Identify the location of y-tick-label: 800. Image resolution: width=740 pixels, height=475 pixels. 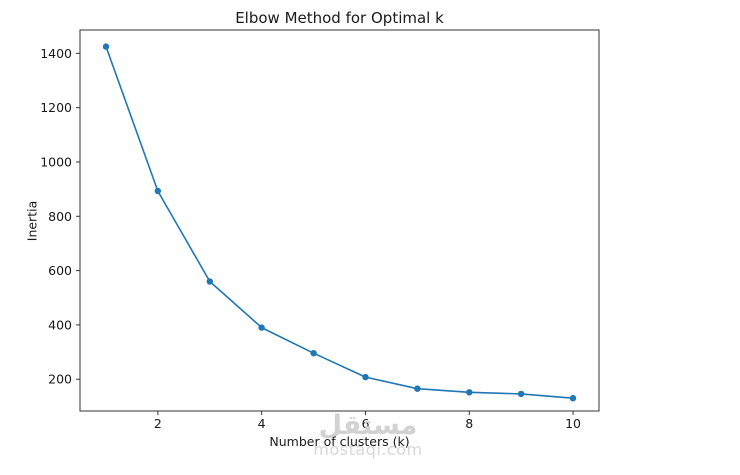
(60, 216).